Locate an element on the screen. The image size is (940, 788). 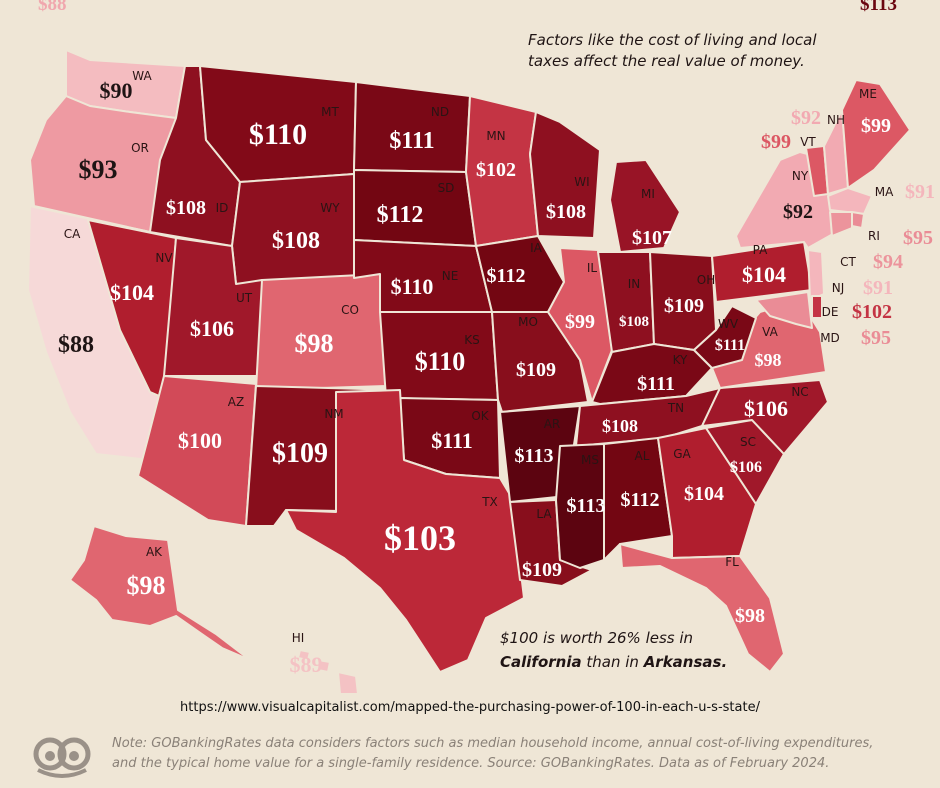
state-value-NE: $110 is located at coordinates (412, 286).